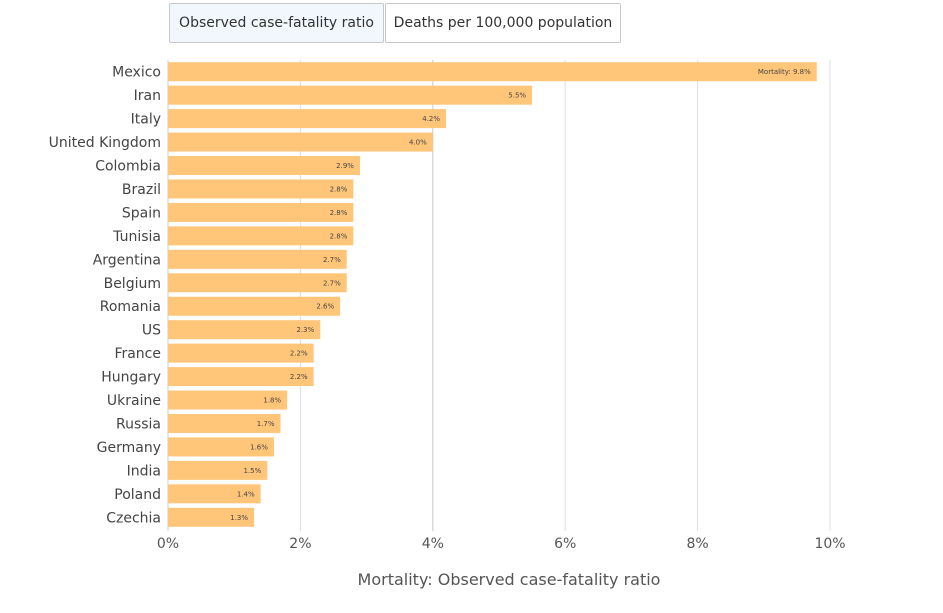 Image resolution: width=943 pixels, height=613 pixels. Describe the element at coordinates (276, 23) in the screenshot. I see `tab-case-fatality-ratio: Observed case-fatality ratio` at that location.